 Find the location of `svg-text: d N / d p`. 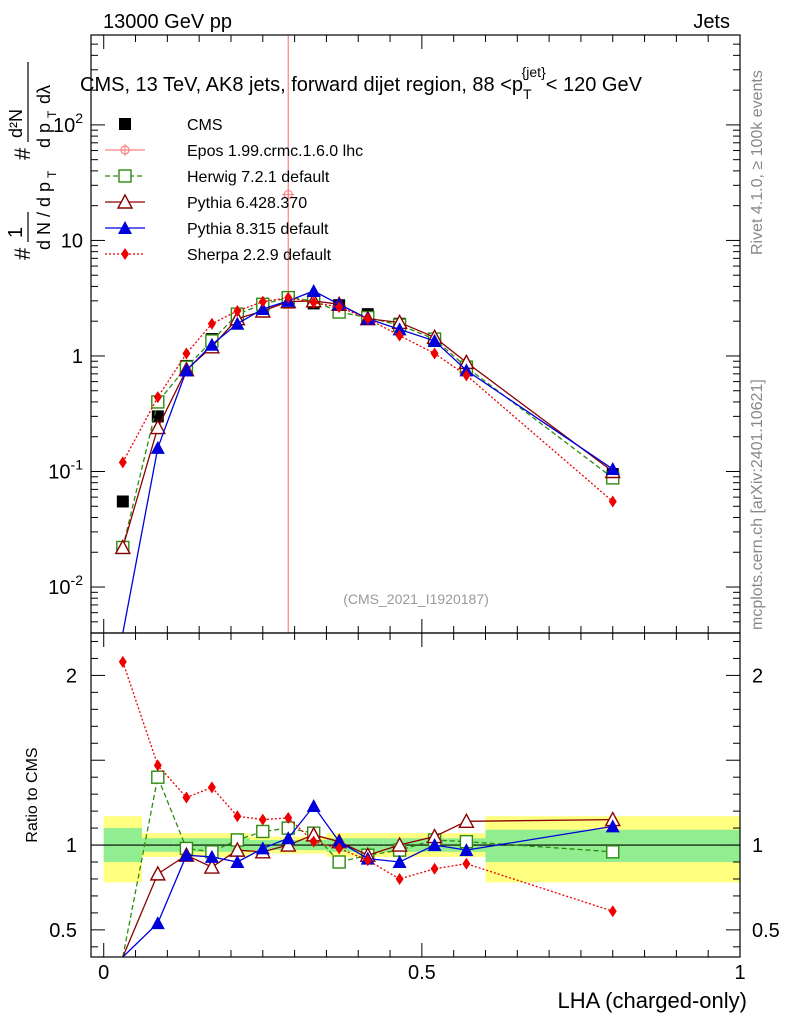

svg-text: d N / d p is located at coordinates (44, 216).